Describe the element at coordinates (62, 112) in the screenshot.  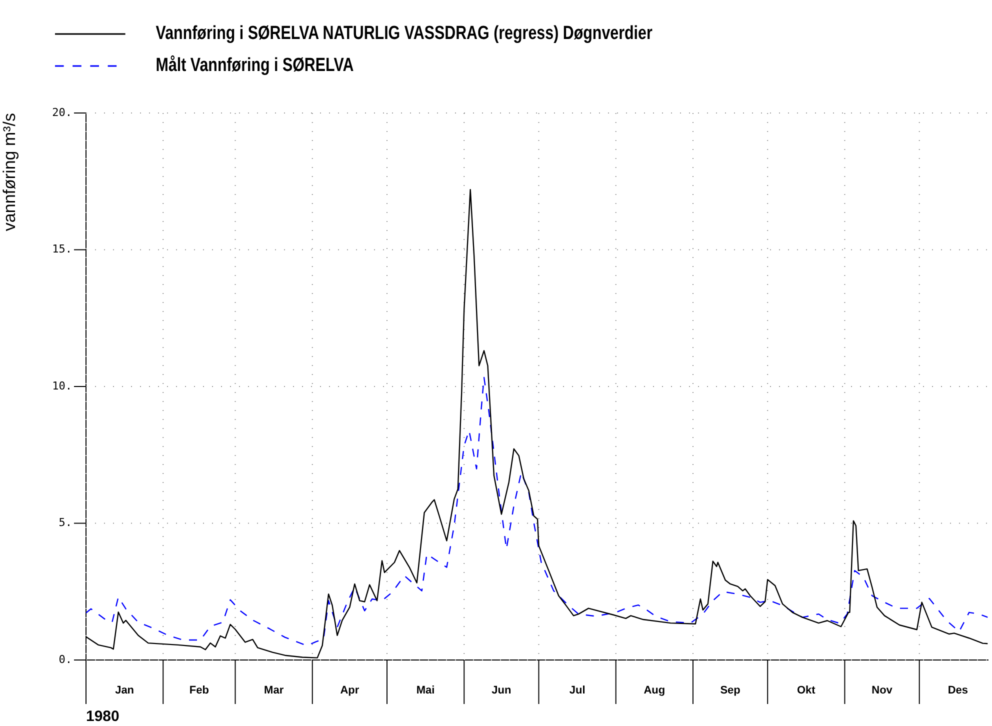
I see `y-tick-label: 20.` at that location.